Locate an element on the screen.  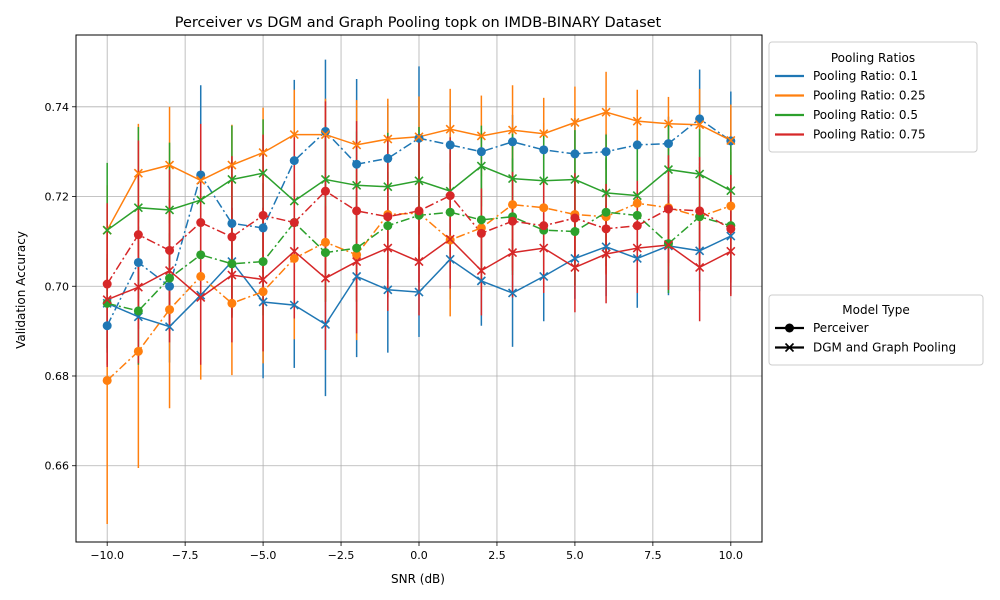
x-axis-label: SNR (dB) is located at coordinates (418, 579).